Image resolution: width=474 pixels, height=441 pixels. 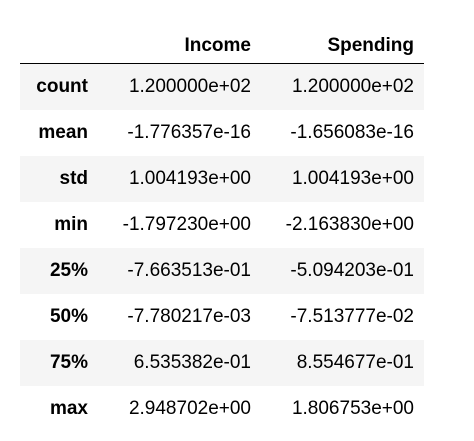 I want to click on cell-spending: -1.656083e-16, so click(x=352, y=132).